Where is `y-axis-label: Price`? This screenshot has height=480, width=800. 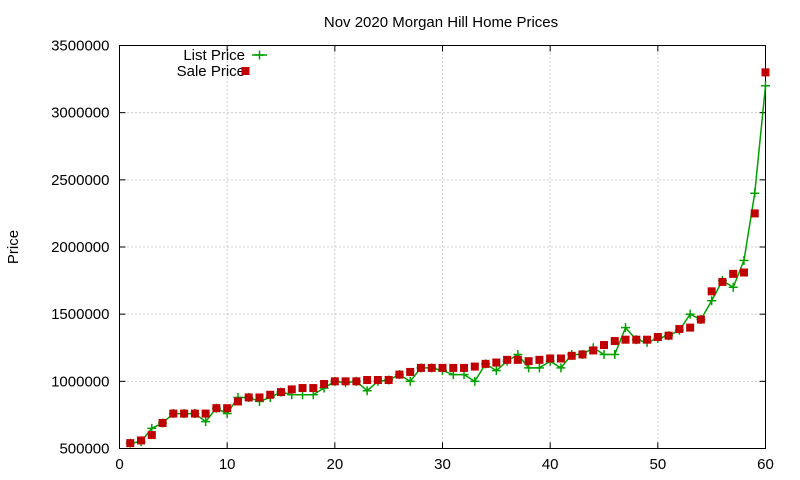
y-axis-label: Price is located at coordinates (13, 247).